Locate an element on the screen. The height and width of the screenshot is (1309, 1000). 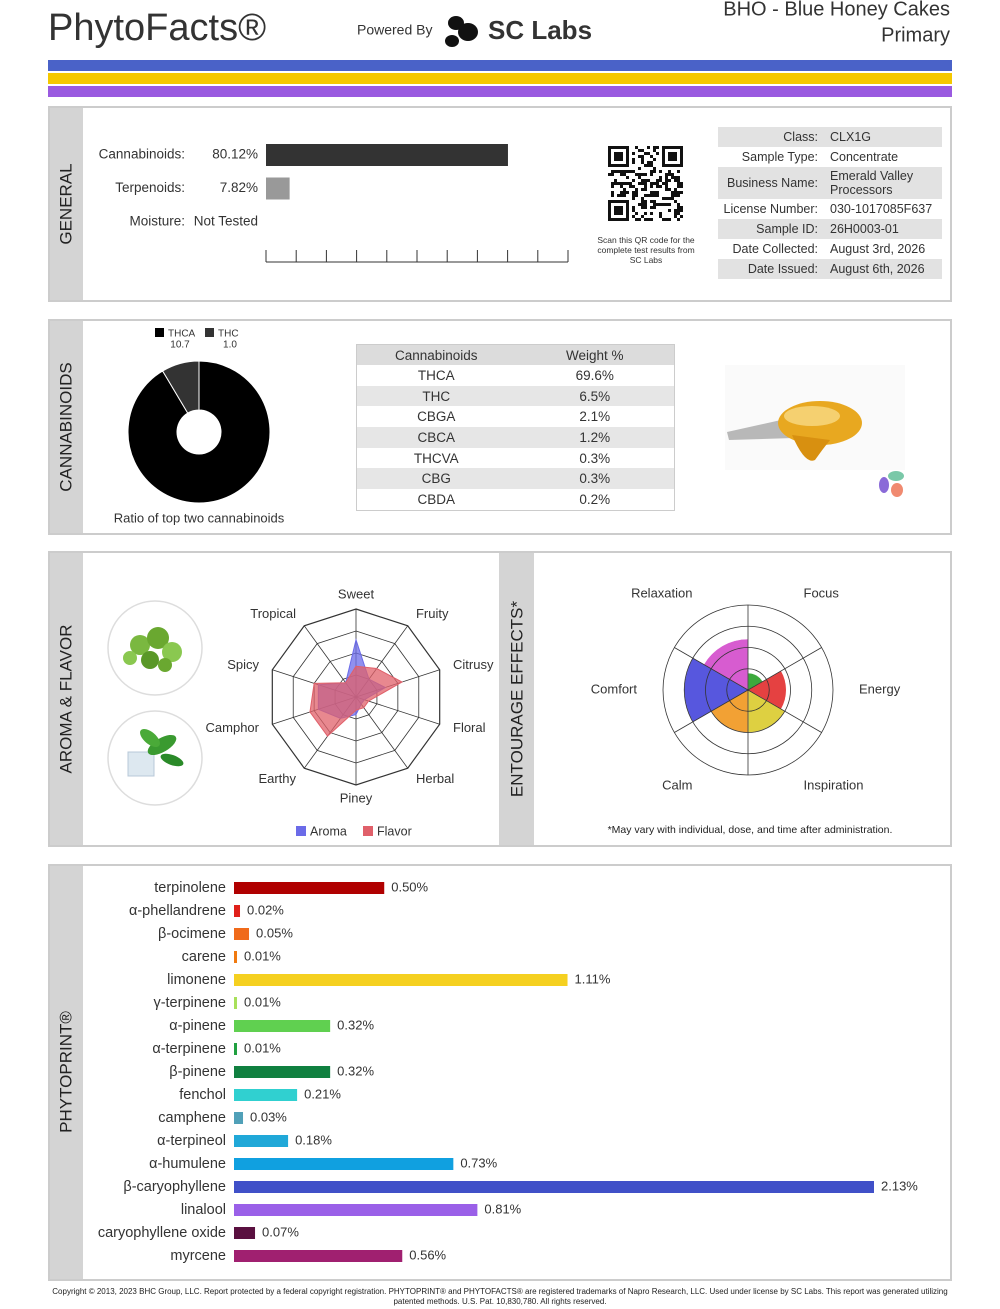
terpene-name: α-terpineol is located at coordinates (191, 1141).